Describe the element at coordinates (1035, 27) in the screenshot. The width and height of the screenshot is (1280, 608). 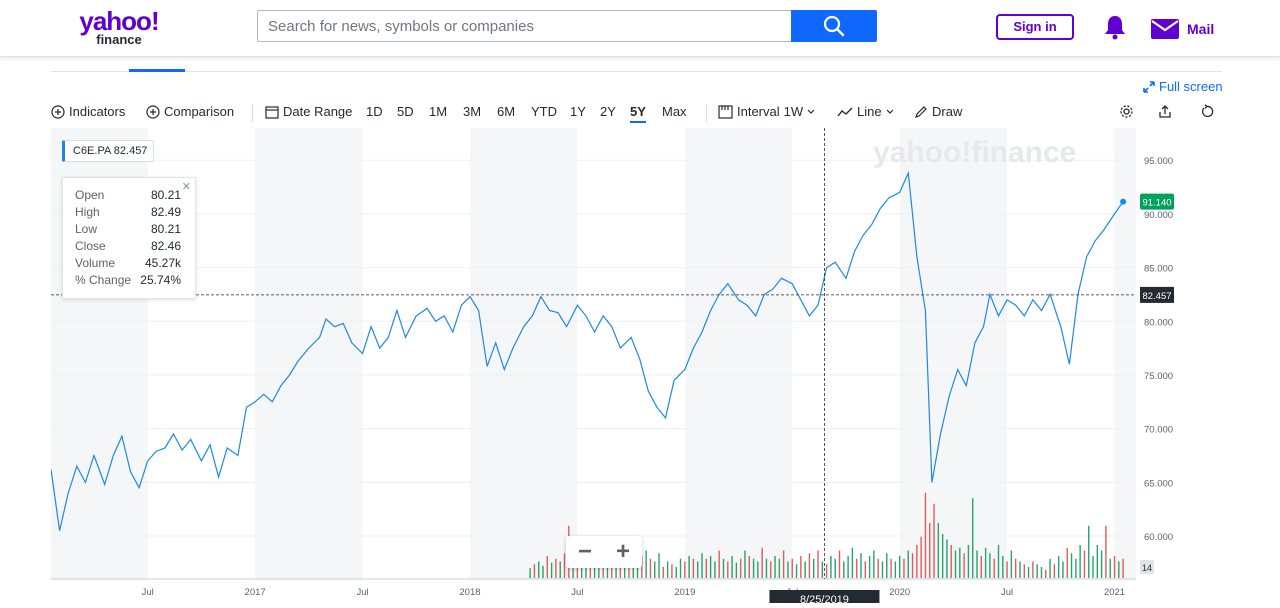
I see `sign-in-button: Sign in` at that location.